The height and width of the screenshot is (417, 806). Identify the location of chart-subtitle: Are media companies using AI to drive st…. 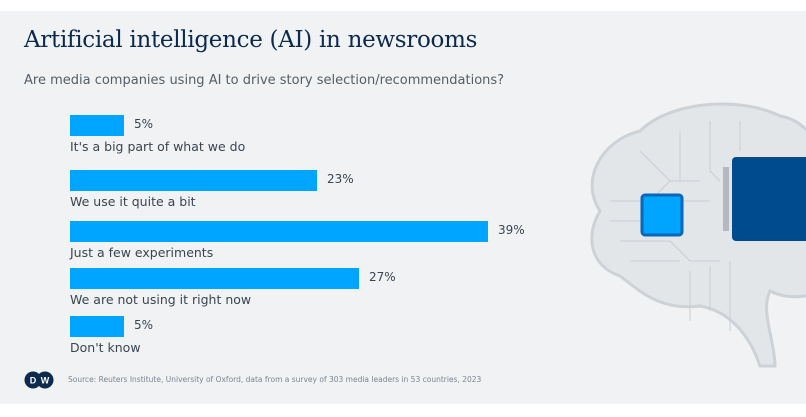
(264, 80).